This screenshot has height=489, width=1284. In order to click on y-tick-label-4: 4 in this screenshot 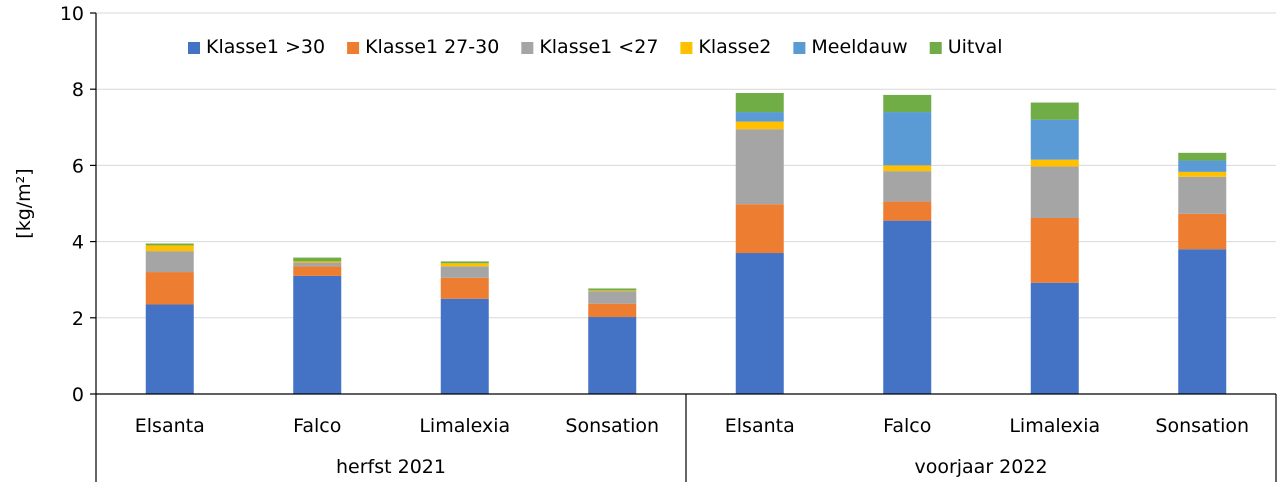, I will do `click(78, 243)`.